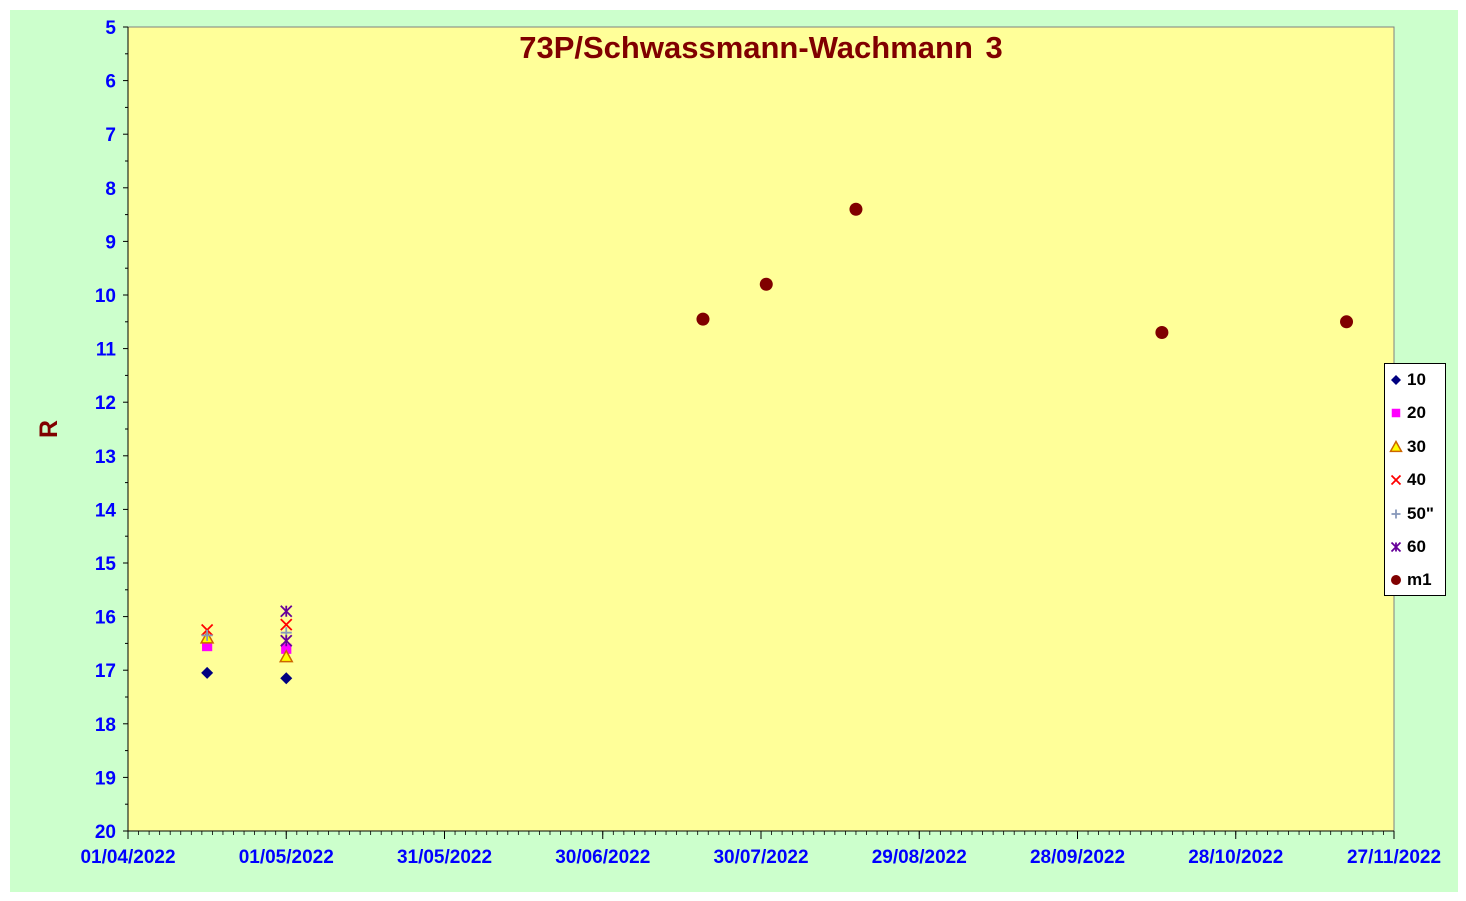  I want to click on x-tick-label: 28/10/2022, so click(1235, 857).